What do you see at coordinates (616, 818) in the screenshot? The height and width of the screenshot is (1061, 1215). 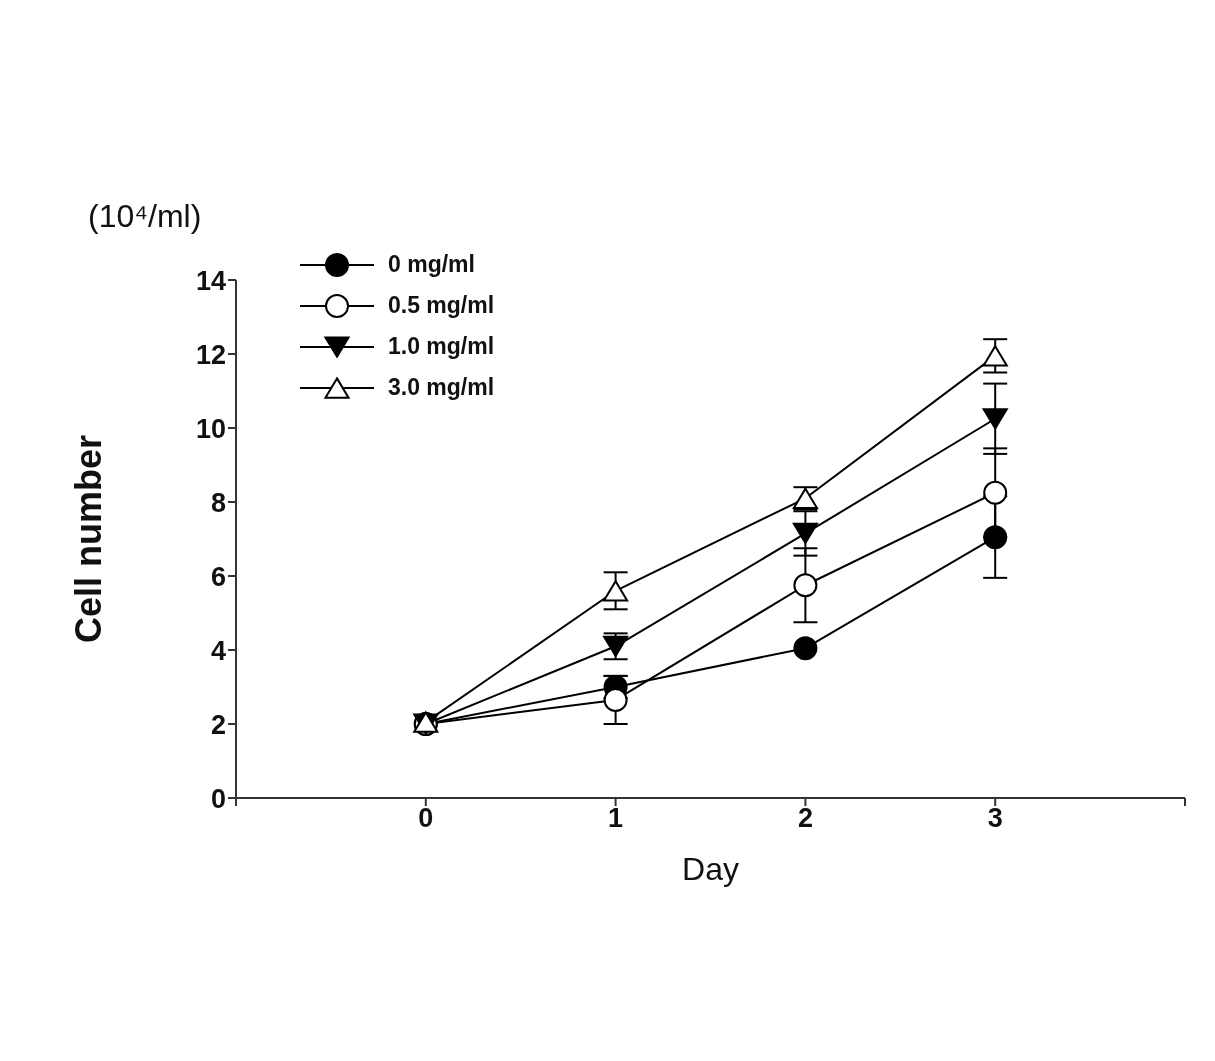 I see `x-tick-label: 1` at bounding box center [616, 818].